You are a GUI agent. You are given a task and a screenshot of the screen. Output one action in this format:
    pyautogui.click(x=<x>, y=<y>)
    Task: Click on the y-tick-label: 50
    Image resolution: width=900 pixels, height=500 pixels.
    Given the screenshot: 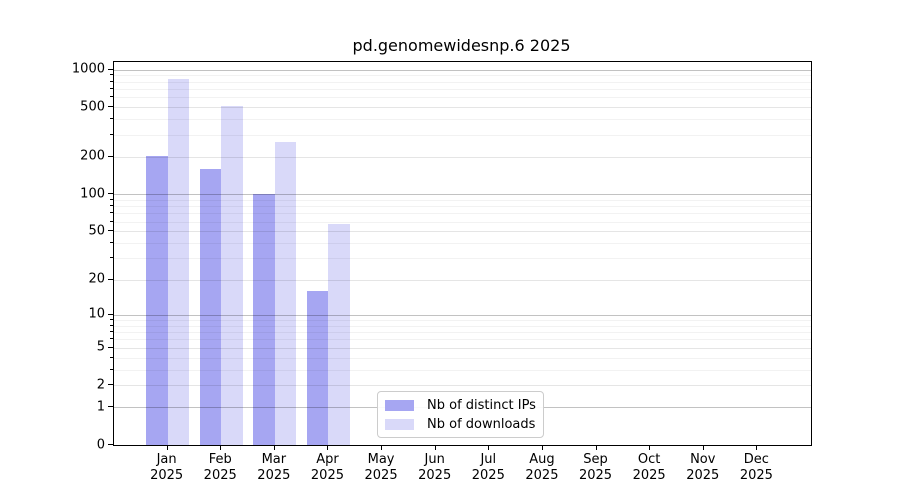 What is the action you would take?
    pyautogui.click(x=96, y=231)
    